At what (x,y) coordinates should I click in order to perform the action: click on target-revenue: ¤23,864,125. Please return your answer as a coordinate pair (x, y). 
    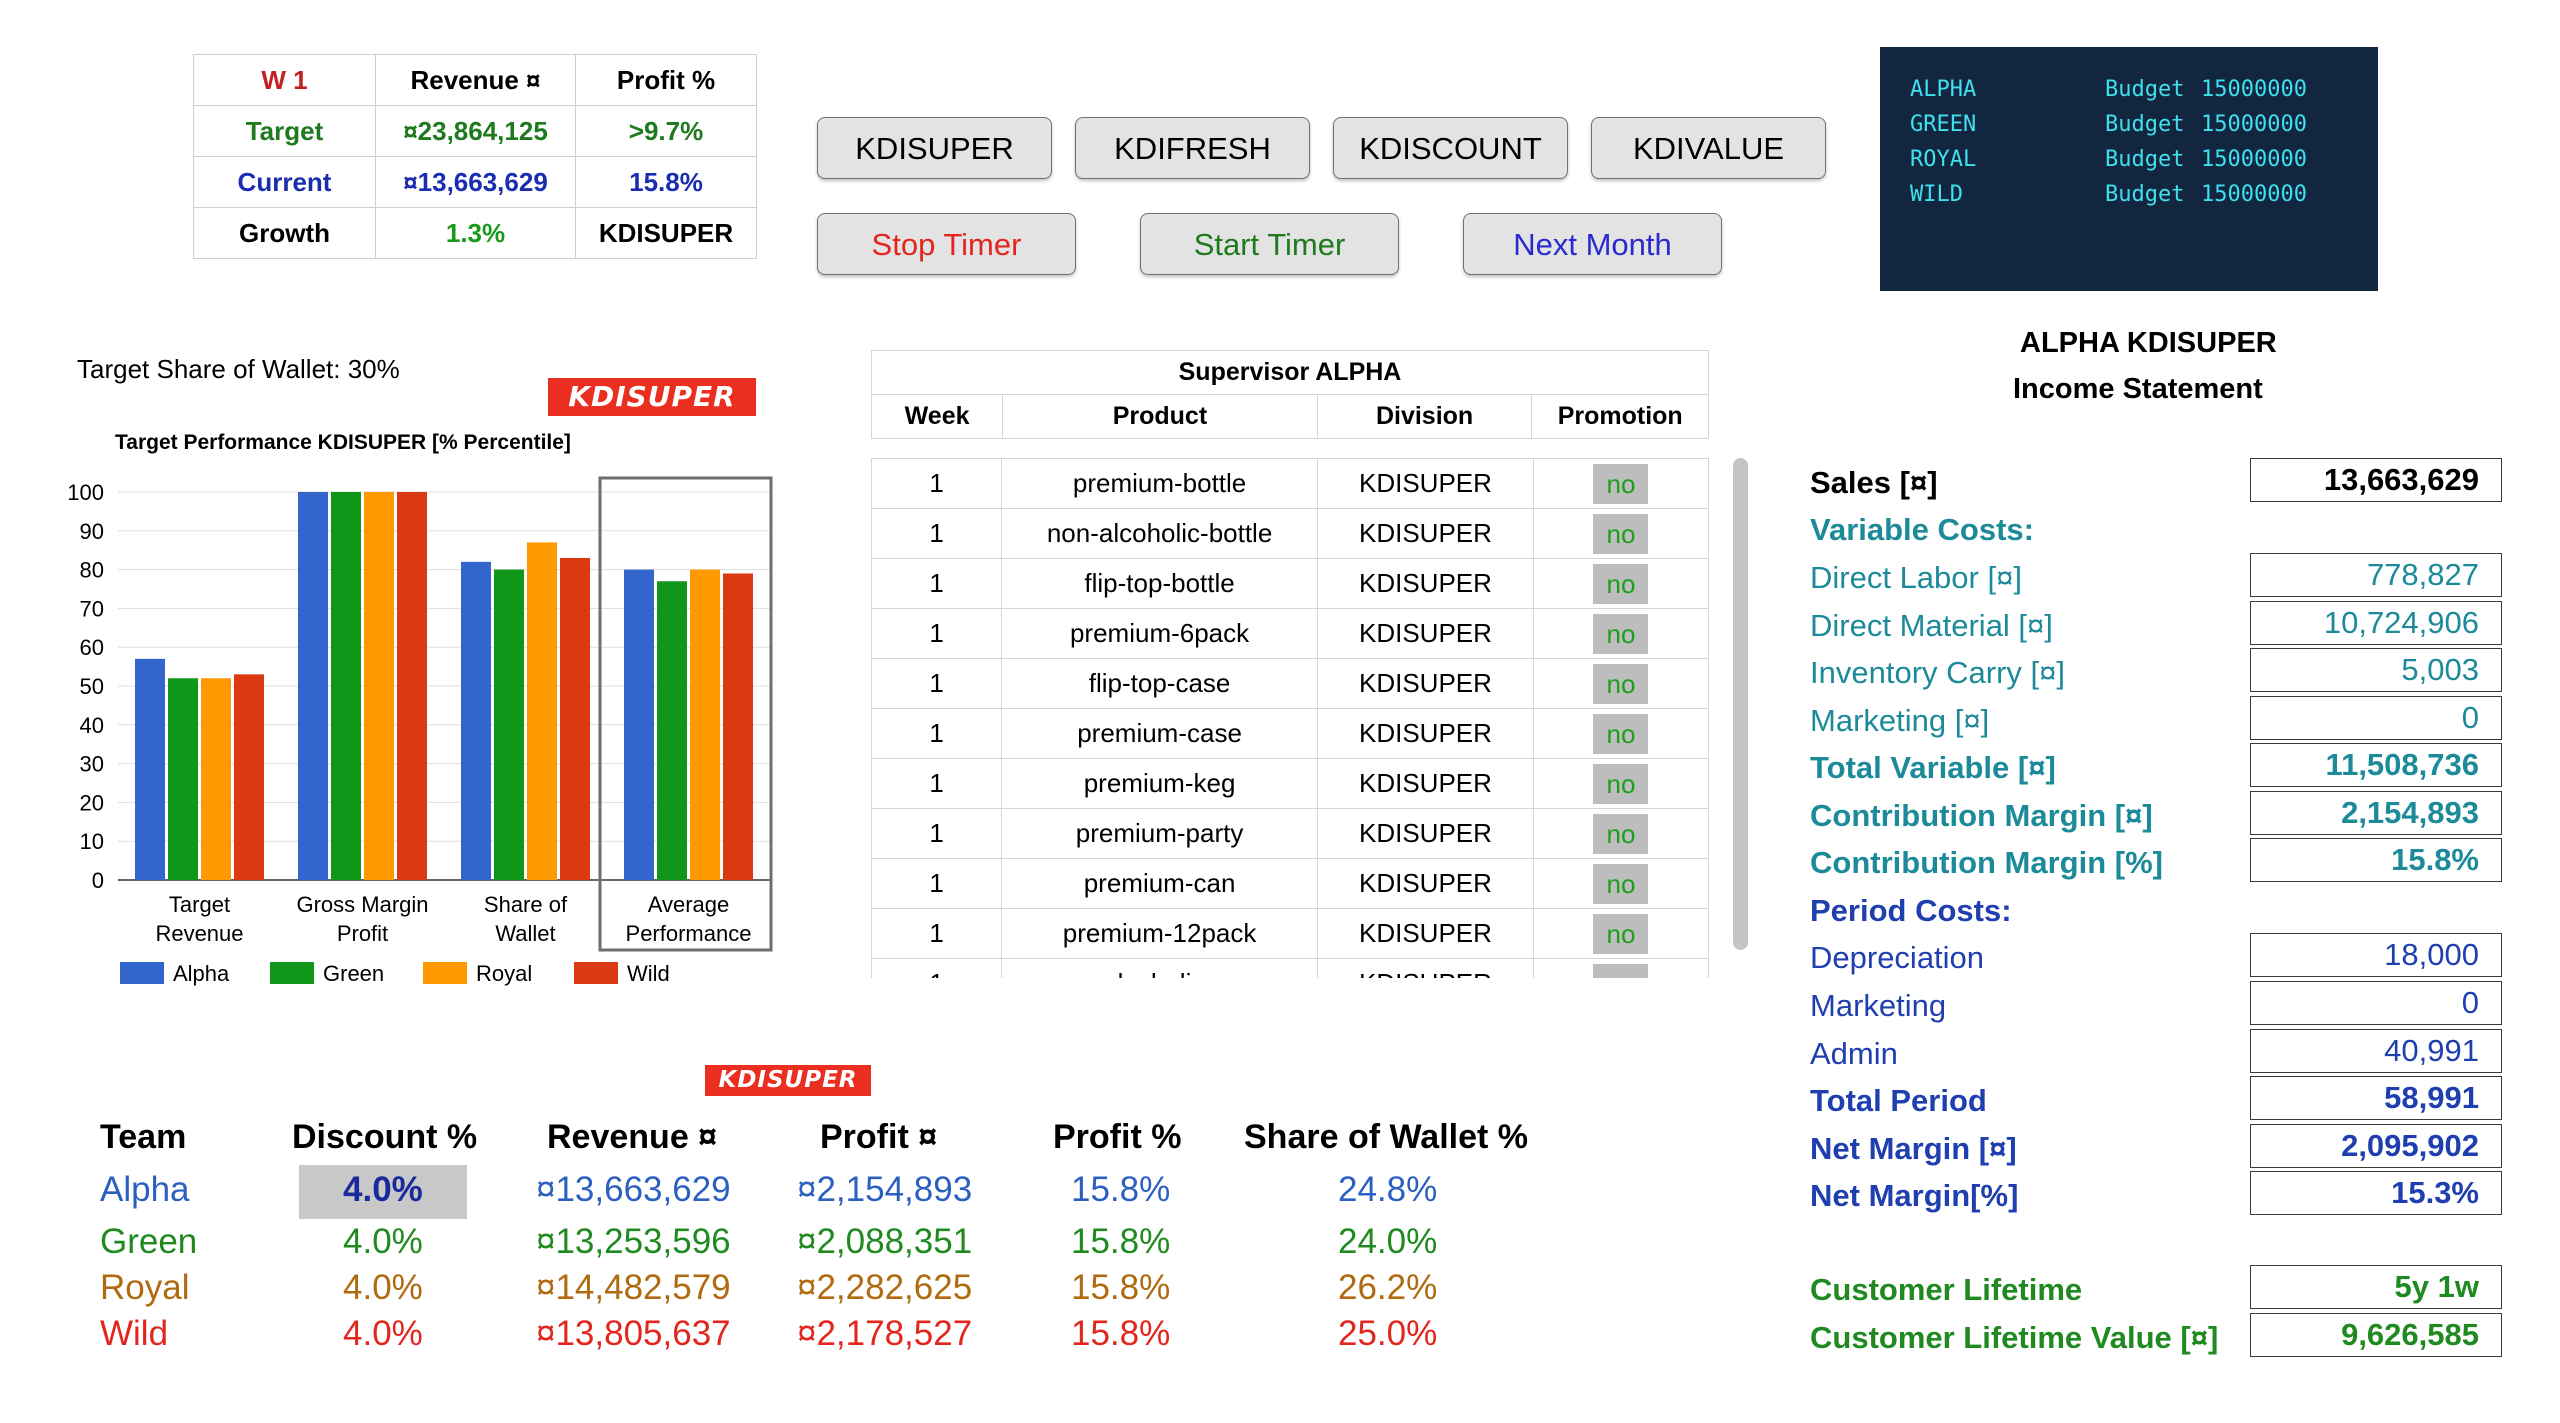
    Looking at the image, I should click on (475, 131).